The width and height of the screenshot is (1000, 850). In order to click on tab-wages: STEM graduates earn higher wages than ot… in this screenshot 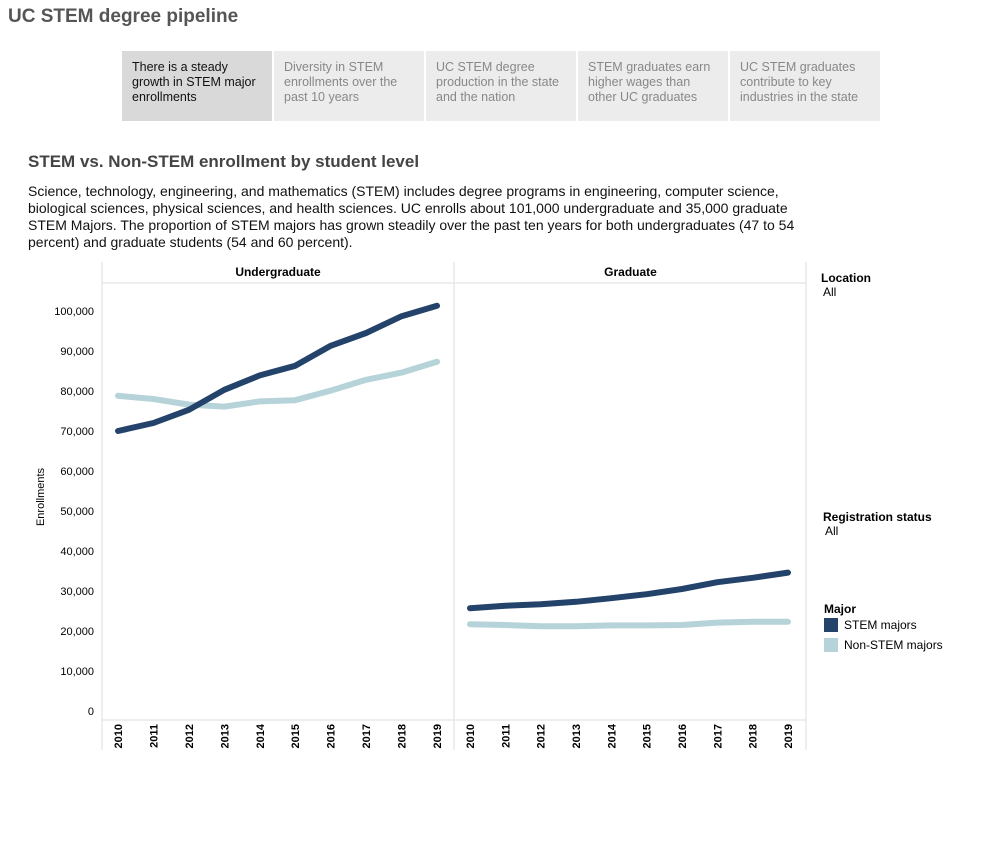, I will do `click(653, 86)`.